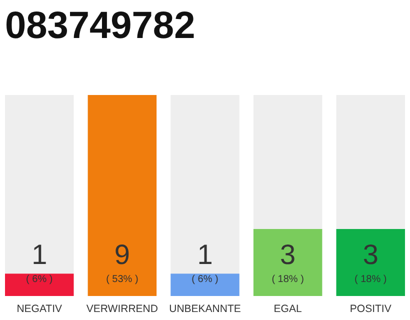 Image resolution: width=410 pixels, height=320 pixels. I want to click on chart-title: 083749782, so click(100, 26).